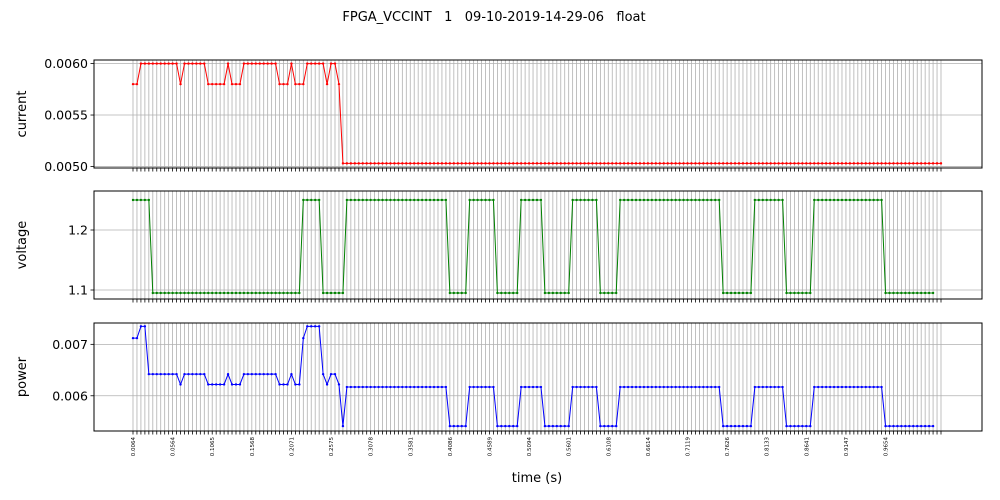 This screenshot has height=500, width=1000. Describe the element at coordinates (887, 447) in the screenshot. I see `x-tick-label: 0.9654` at that location.